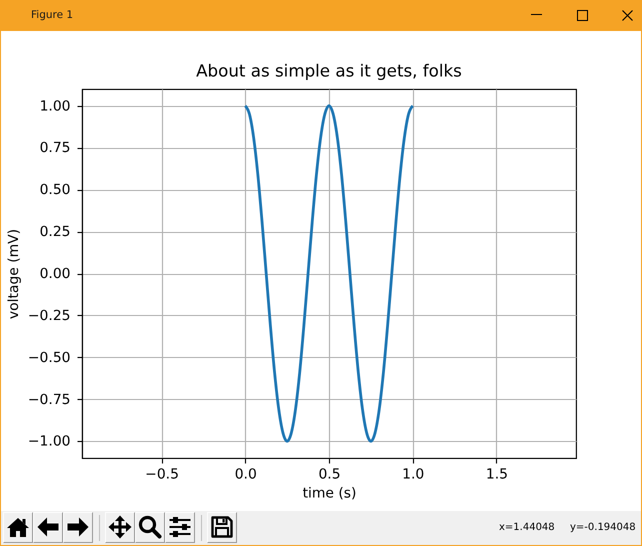 The width and height of the screenshot is (642, 546). Describe the element at coordinates (55, 190) in the screenshot. I see `y-tick-label: 0.50` at that location.